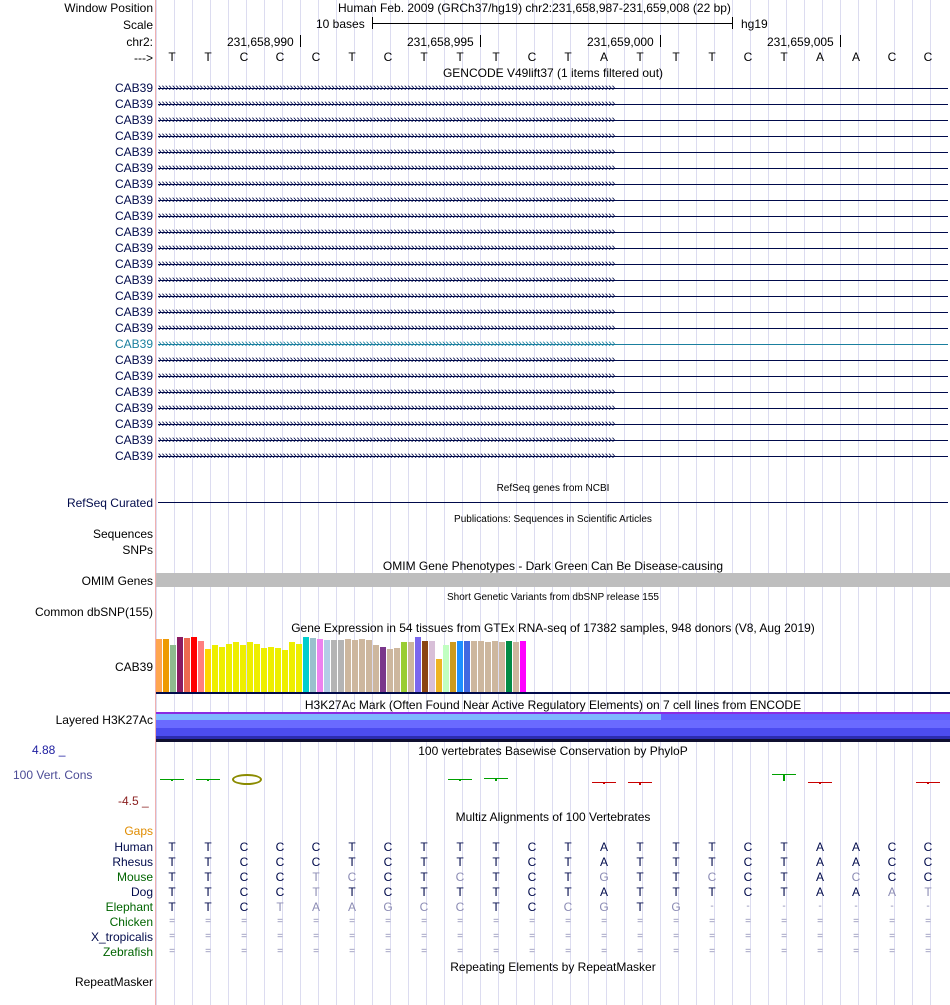 Image resolution: width=950 pixels, height=1005 pixels. Describe the element at coordinates (553, 502) in the screenshot. I see `refseq-gene-line` at that location.